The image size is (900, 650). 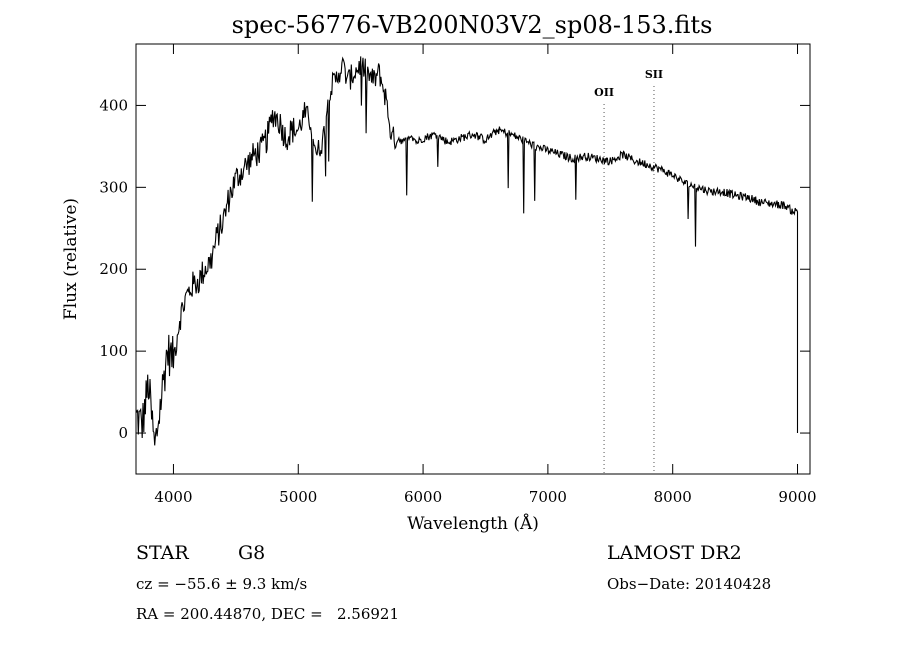 What do you see at coordinates (604, 92) in the screenshot?
I see `emission-line-label: OII` at bounding box center [604, 92].